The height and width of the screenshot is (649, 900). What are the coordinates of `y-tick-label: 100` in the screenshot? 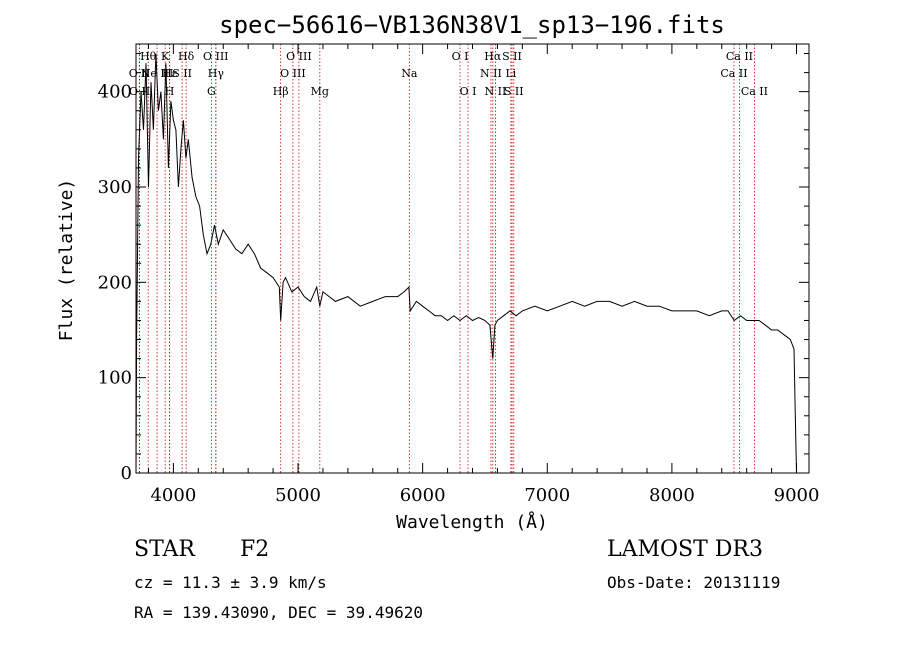 It's located at (115, 378).